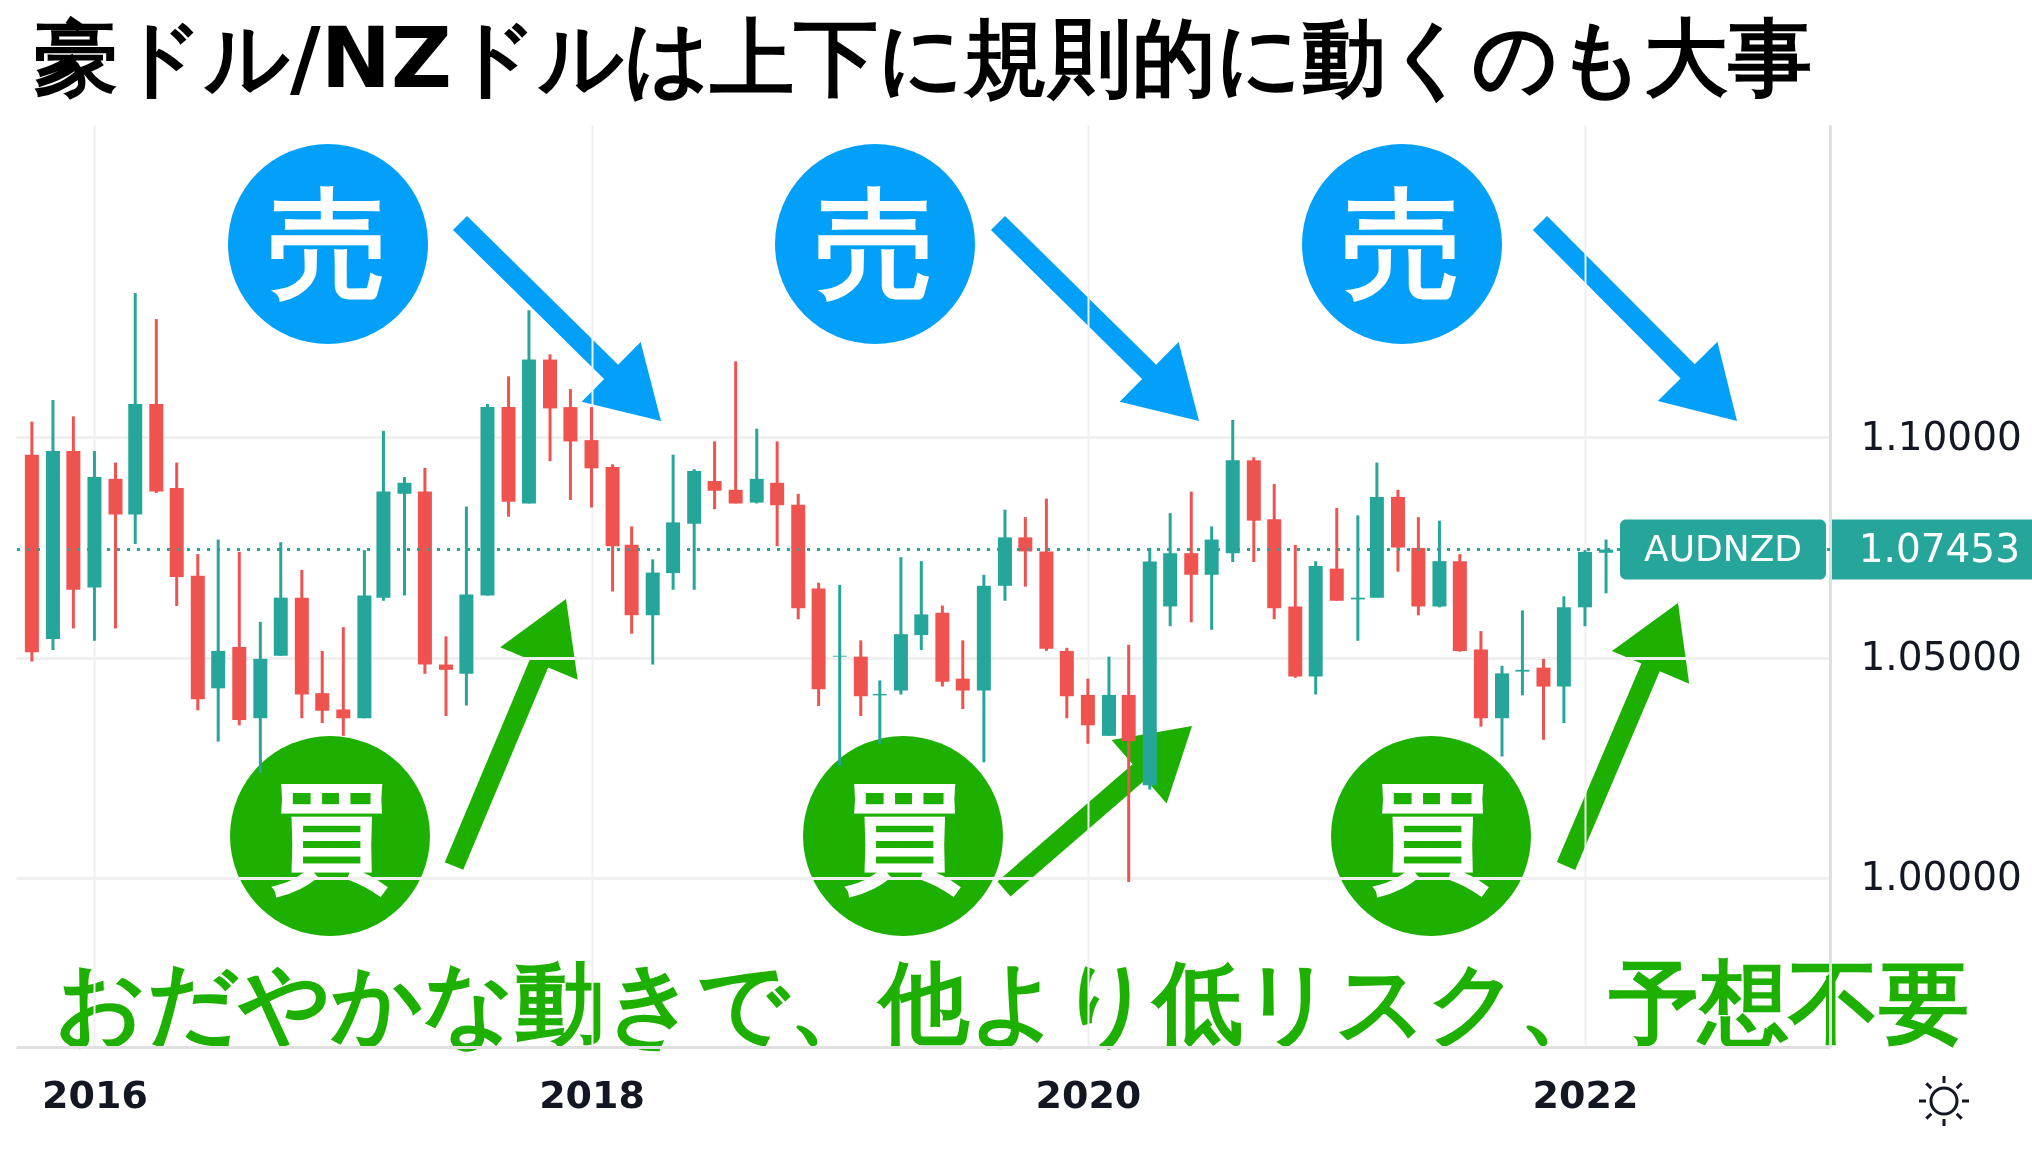 The height and width of the screenshot is (1154, 2032). I want to click on chart-title: 豪ドル/NZドルは上下に規則的に動くのも大事, so click(923, 58).